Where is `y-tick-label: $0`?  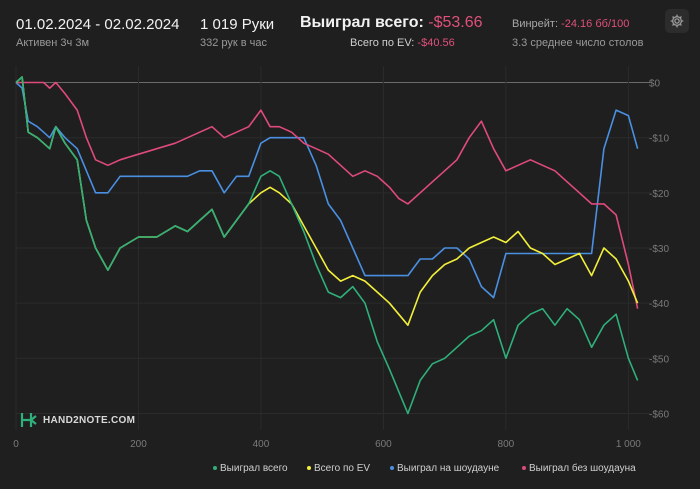
y-tick-label: $0 is located at coordinates (655, 84).